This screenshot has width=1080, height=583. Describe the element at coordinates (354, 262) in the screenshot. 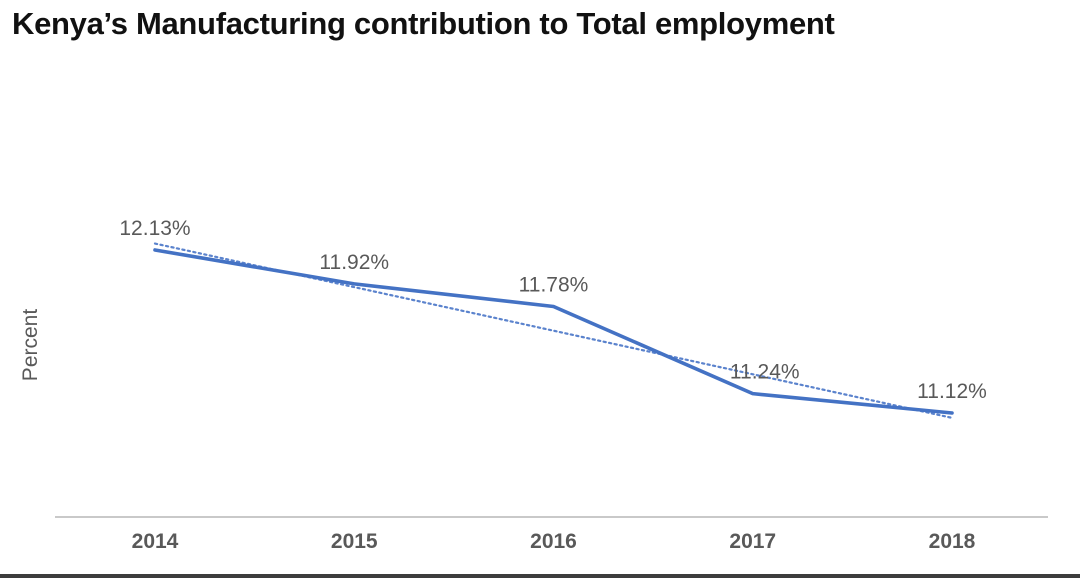

I see `data-label: 11.92%` at that location.